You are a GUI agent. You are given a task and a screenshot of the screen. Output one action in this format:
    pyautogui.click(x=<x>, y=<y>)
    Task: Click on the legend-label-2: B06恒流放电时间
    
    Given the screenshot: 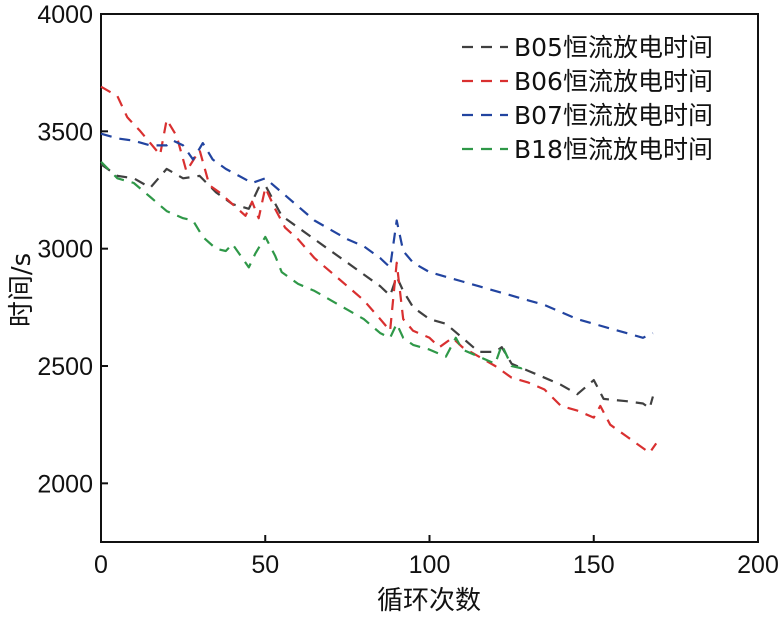 What is the action you would take?
    pyautogui.click(x=613, y=81)
    